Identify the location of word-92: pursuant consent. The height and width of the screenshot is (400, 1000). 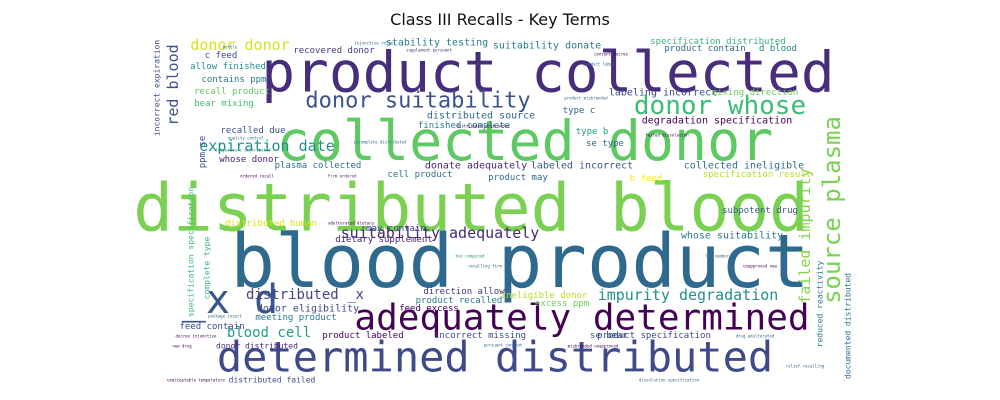
(503, 345).